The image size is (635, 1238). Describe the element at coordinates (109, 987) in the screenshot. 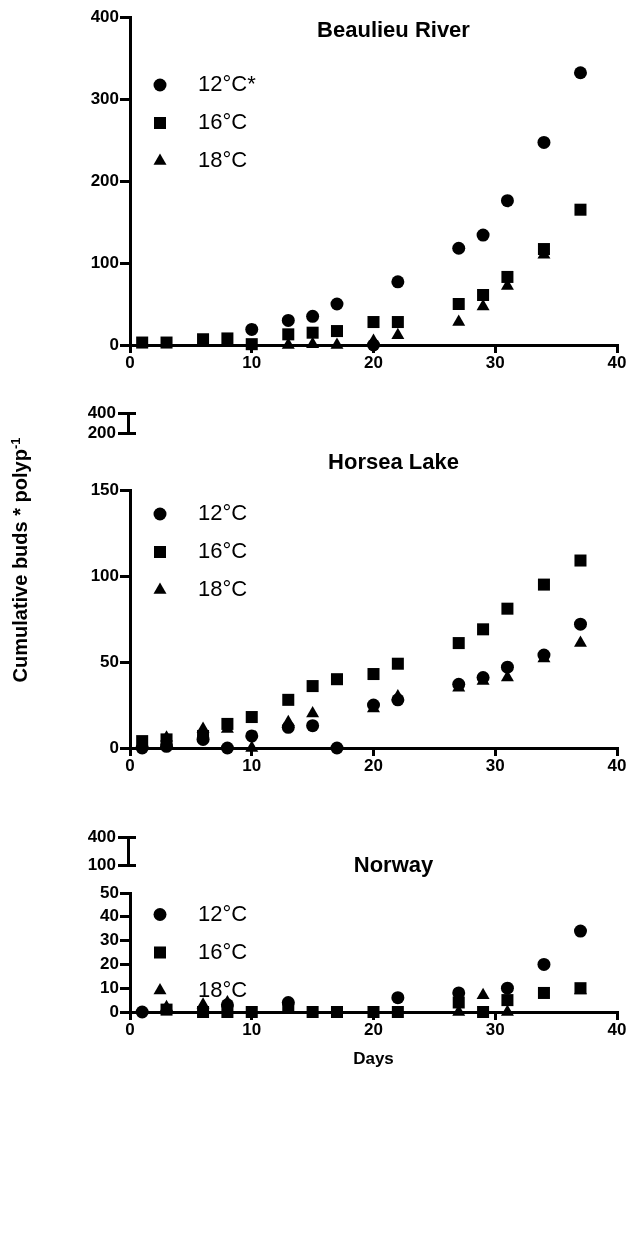

I see `y-tick-label: 10` at that location.